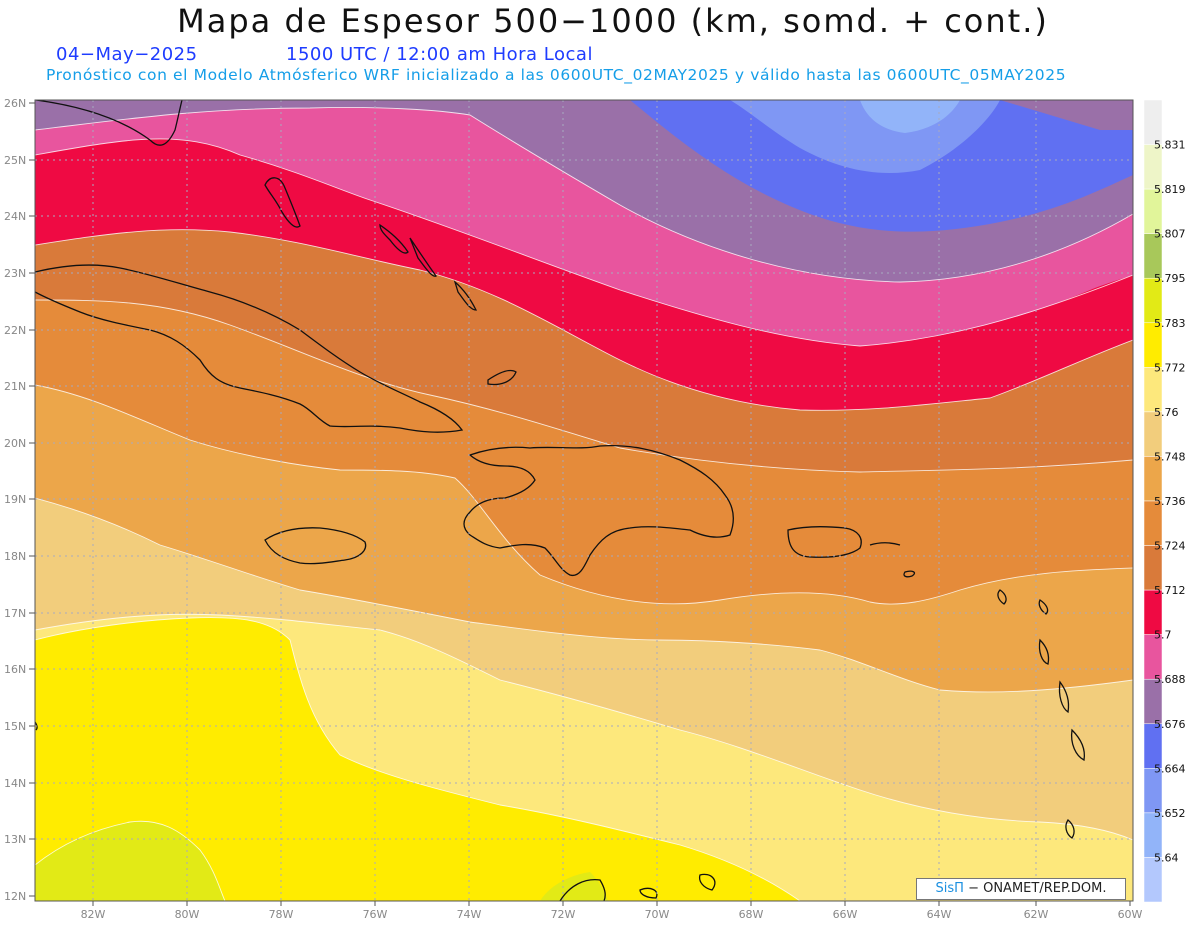 The height and width of the screenshot is (927, 1200). What do you see at coordinates (15, 556) in the screenshot?
I see `lat-label: 18N` at bounding box center [15, 556].